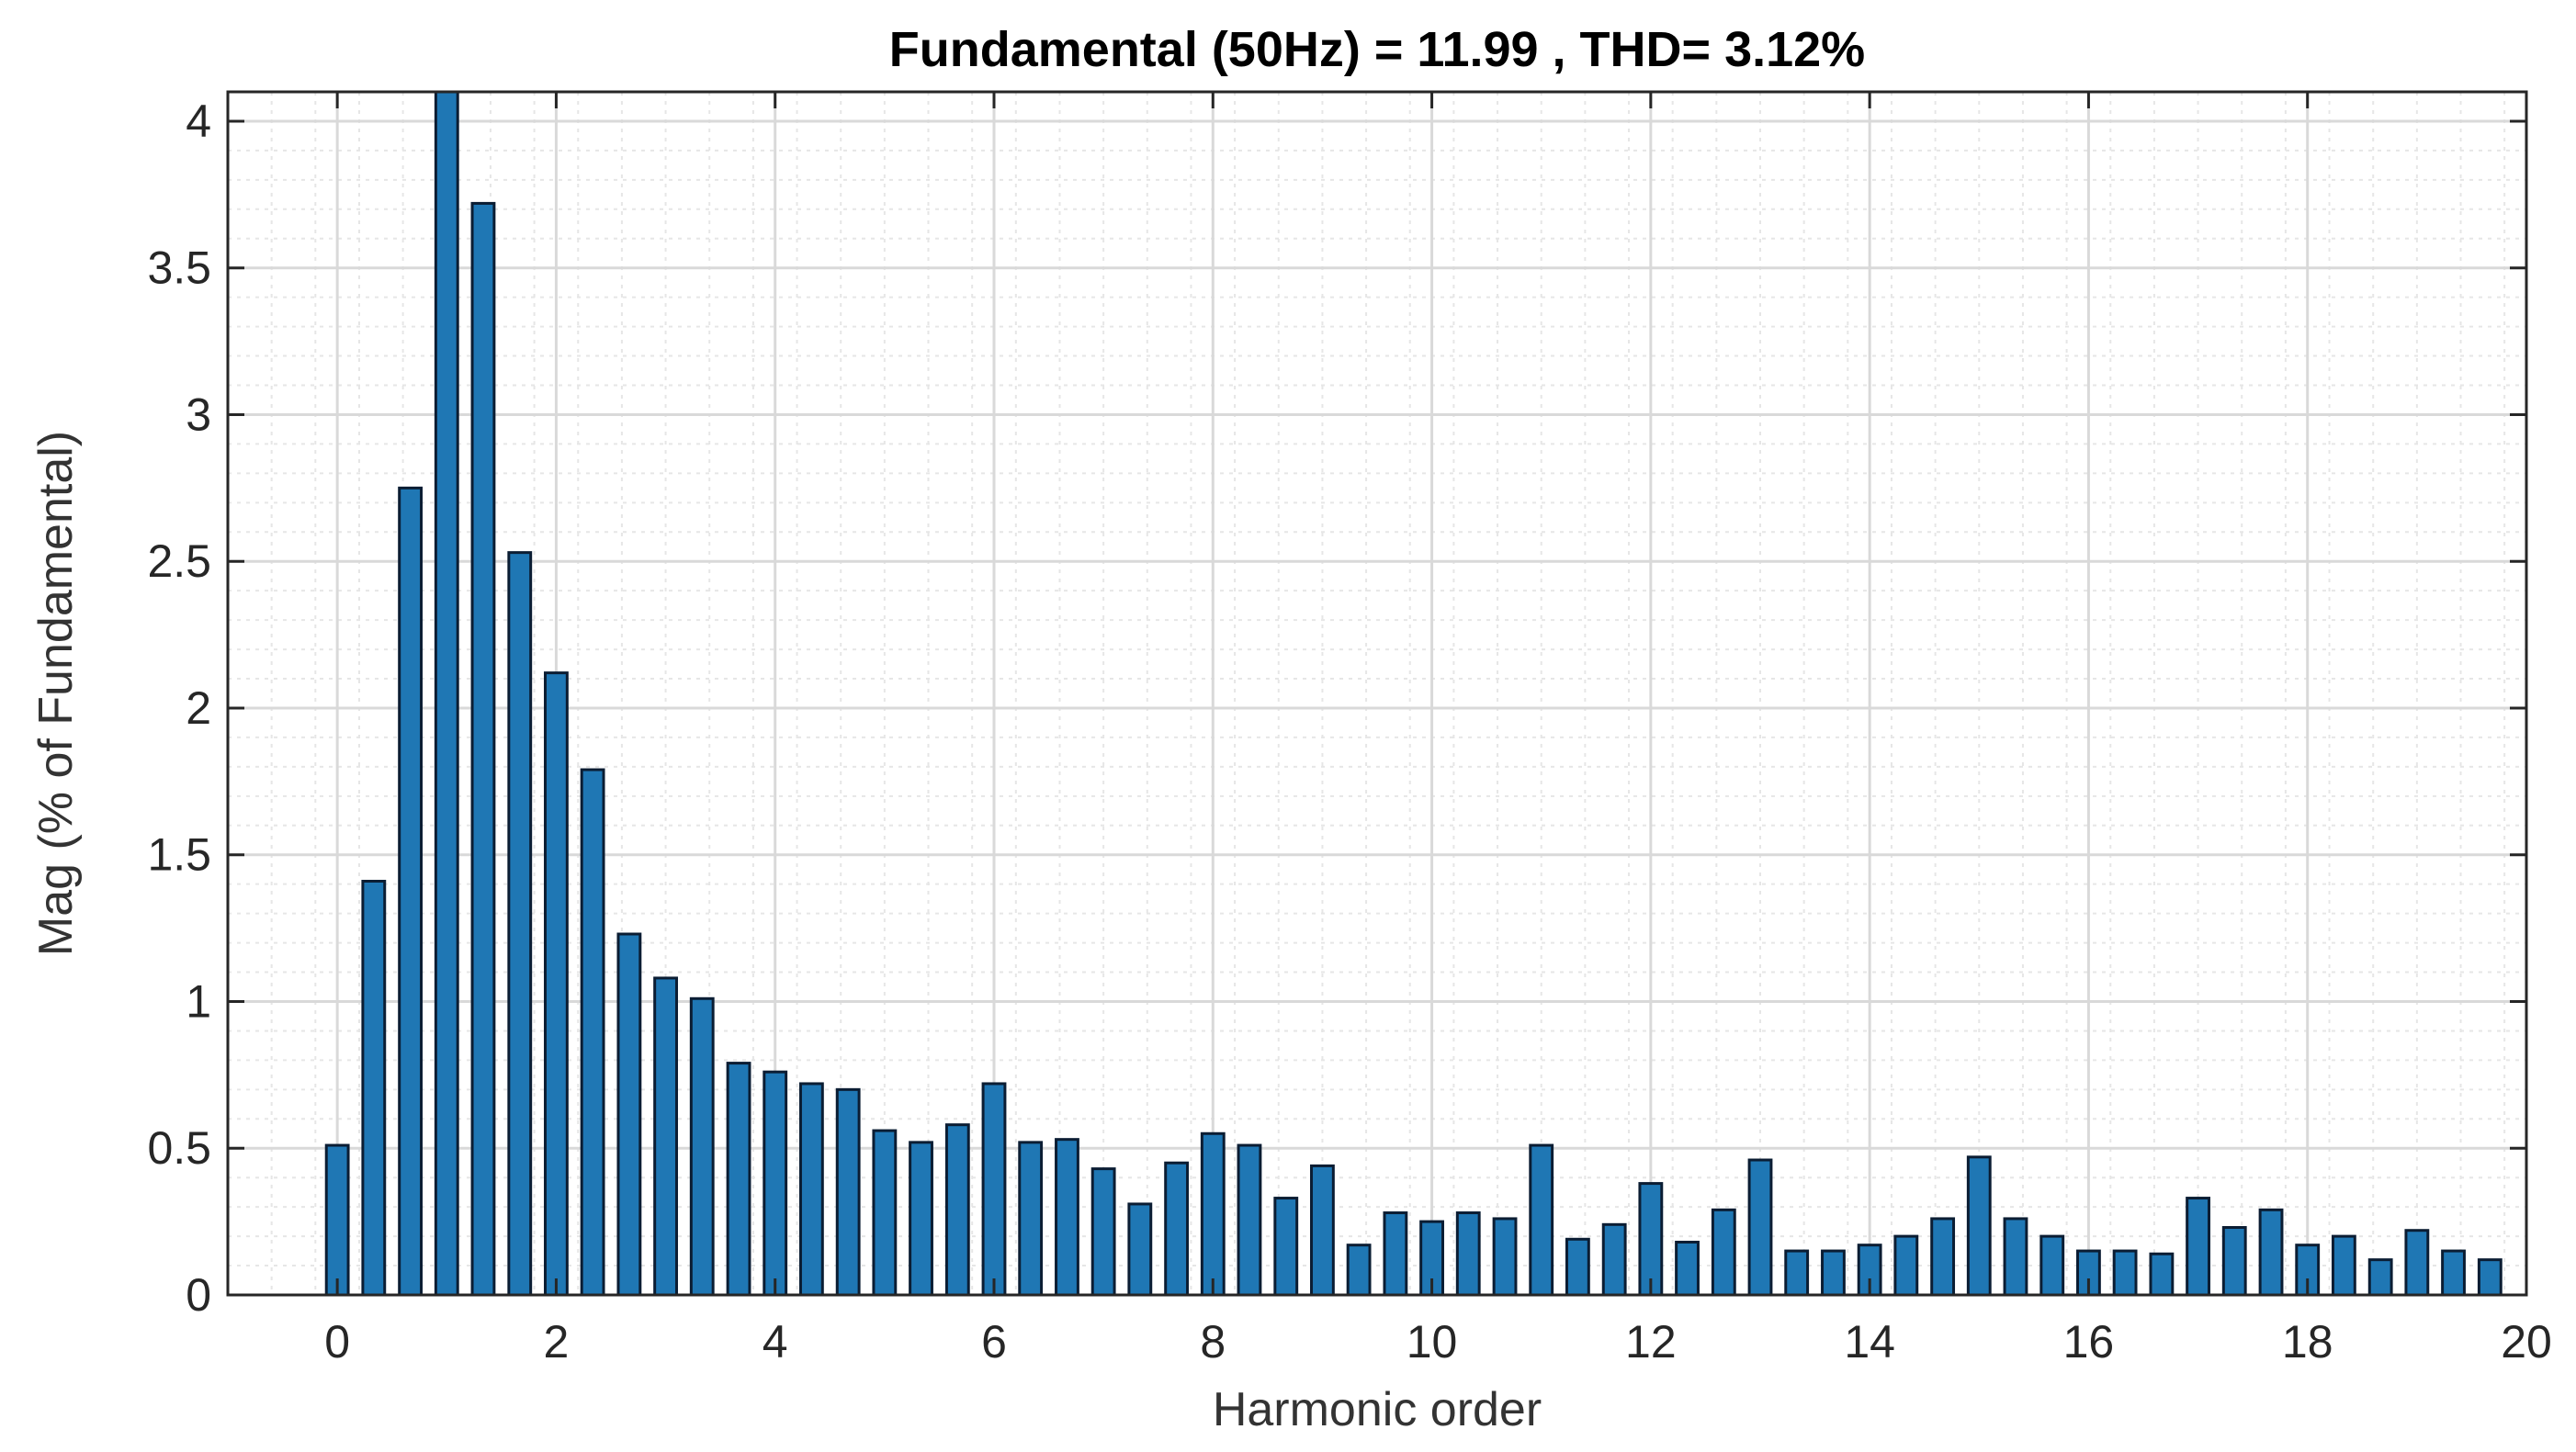 The image size is (2576, 1452). Describe the element at coordinates (1432, 1342) in the screenshot. I see `x-tick-label: 10` at that location.